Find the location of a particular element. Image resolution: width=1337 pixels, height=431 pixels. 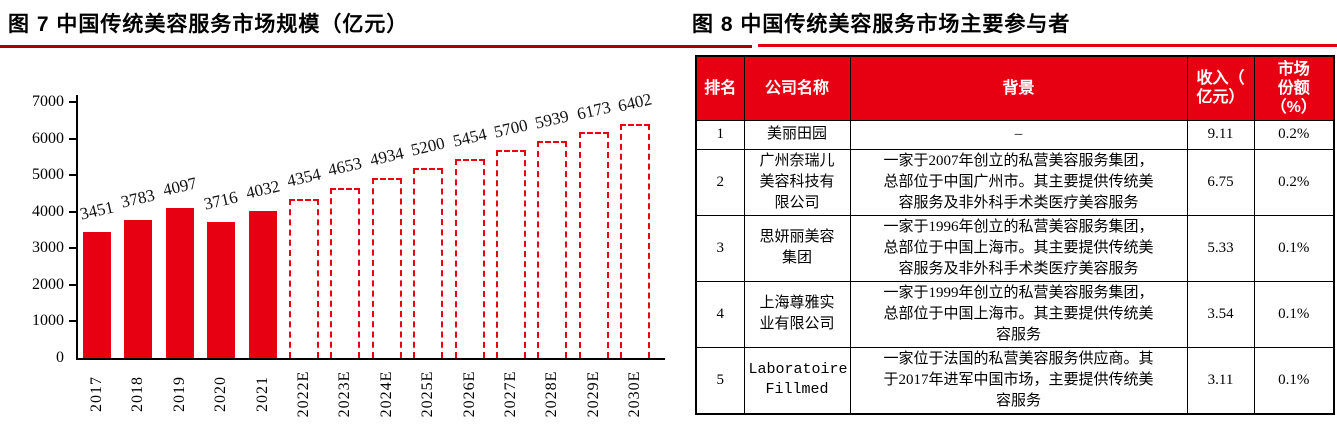

company-cell: 广州奈瑞儿 美容科技有 限公司 is located at coordinates (797, 182).